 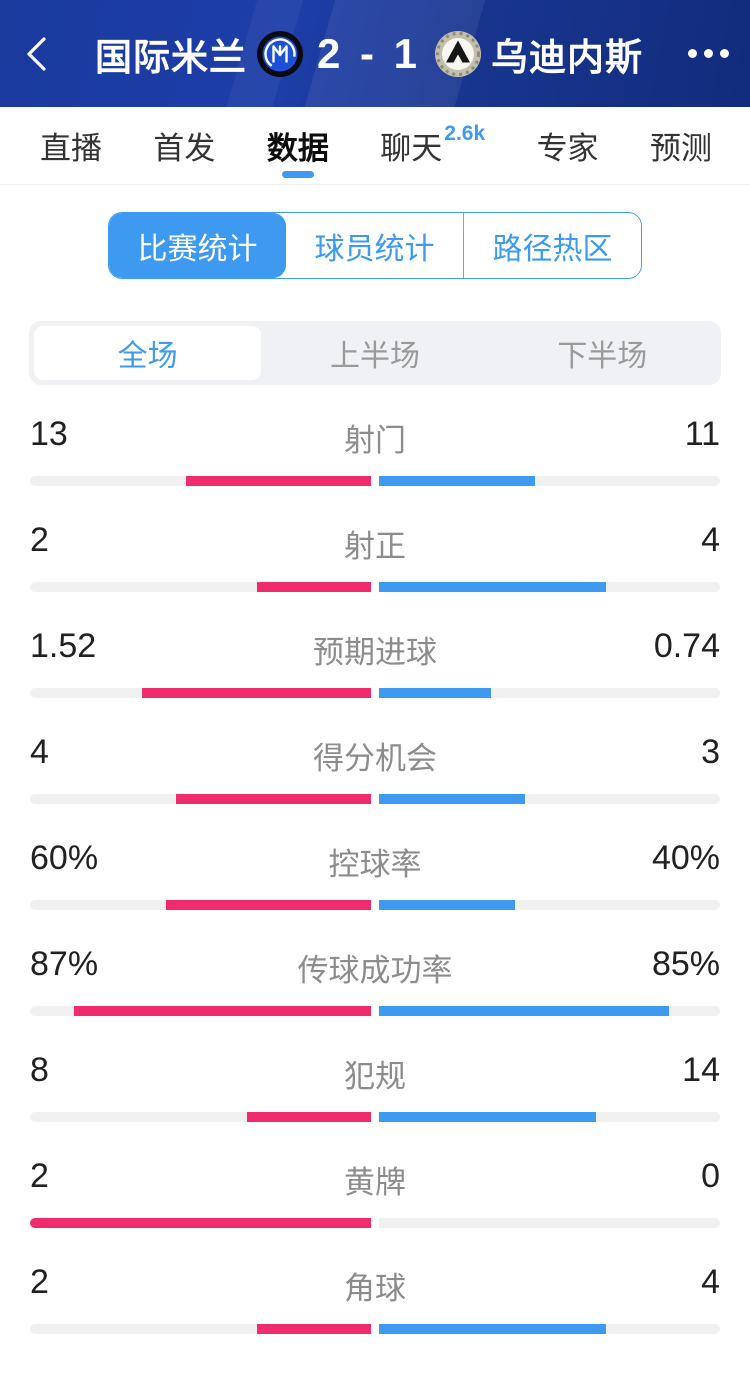 I want to click on stat-row-fouls: 8 犯规 14, so click(x=375, y=1086).